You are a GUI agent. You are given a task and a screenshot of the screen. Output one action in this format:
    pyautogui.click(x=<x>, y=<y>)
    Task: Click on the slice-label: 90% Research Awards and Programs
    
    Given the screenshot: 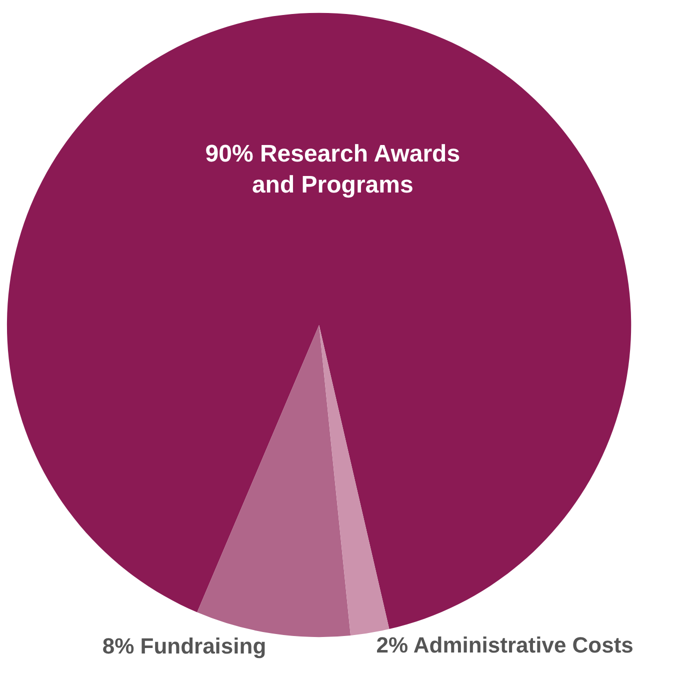 What is the action you would take?
    pyautogui.click(x=332, y=169)
    